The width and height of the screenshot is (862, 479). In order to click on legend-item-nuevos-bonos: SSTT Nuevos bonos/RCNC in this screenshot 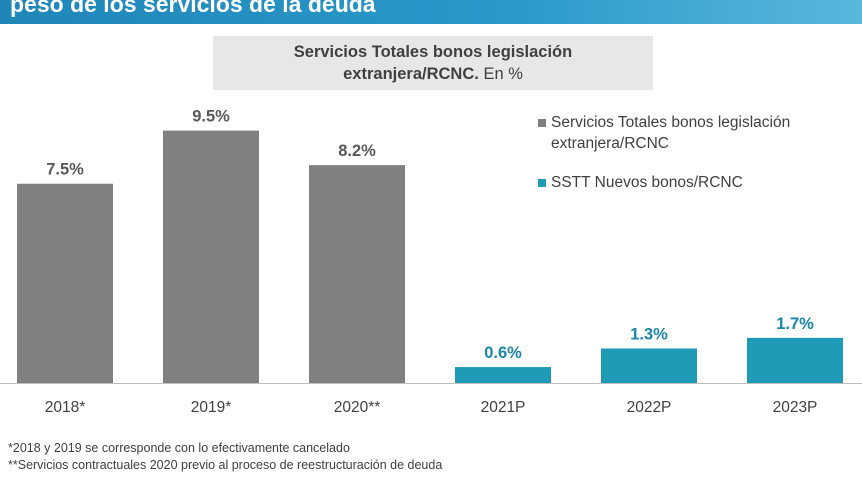, I will do `click(698, 182)`.